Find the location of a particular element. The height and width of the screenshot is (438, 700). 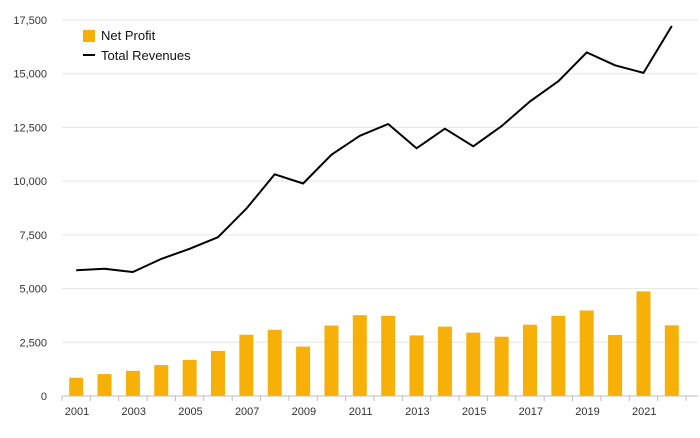

legend-label-total-revenues: Total Revenues is located at coordinates (146, 55).